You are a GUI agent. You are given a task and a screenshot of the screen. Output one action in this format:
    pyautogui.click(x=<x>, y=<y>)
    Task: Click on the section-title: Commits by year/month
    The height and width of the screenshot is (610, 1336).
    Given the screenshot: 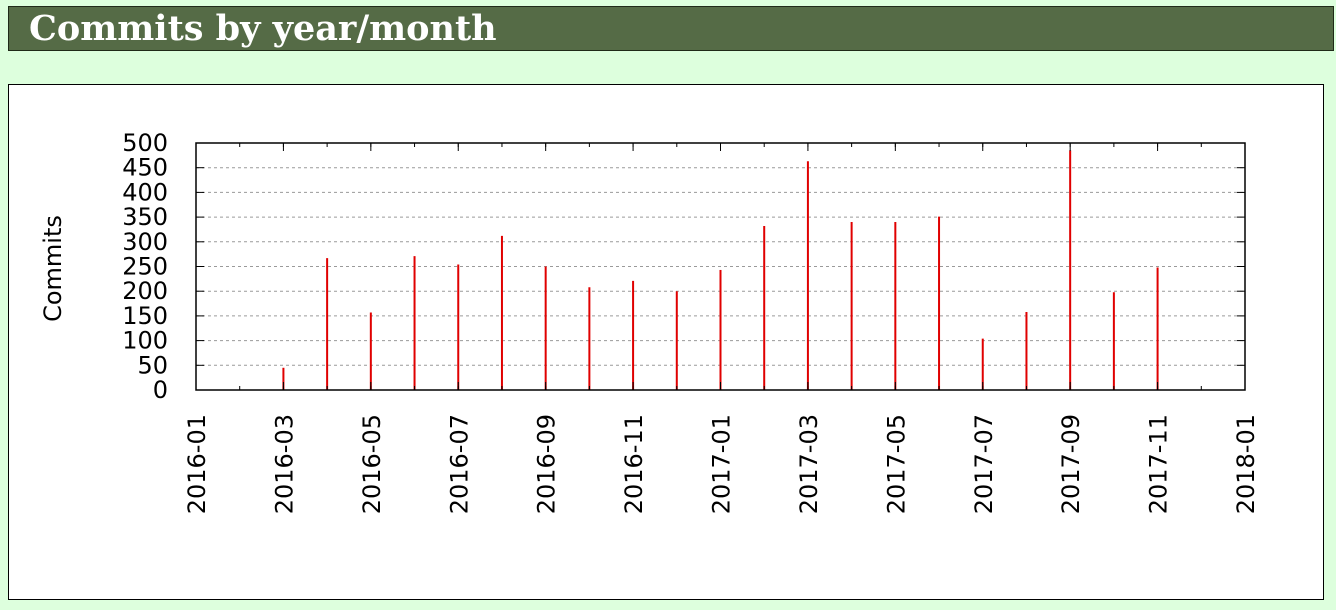 What is the action you would take?
    pyautogui.click(x=263, y=28)
    